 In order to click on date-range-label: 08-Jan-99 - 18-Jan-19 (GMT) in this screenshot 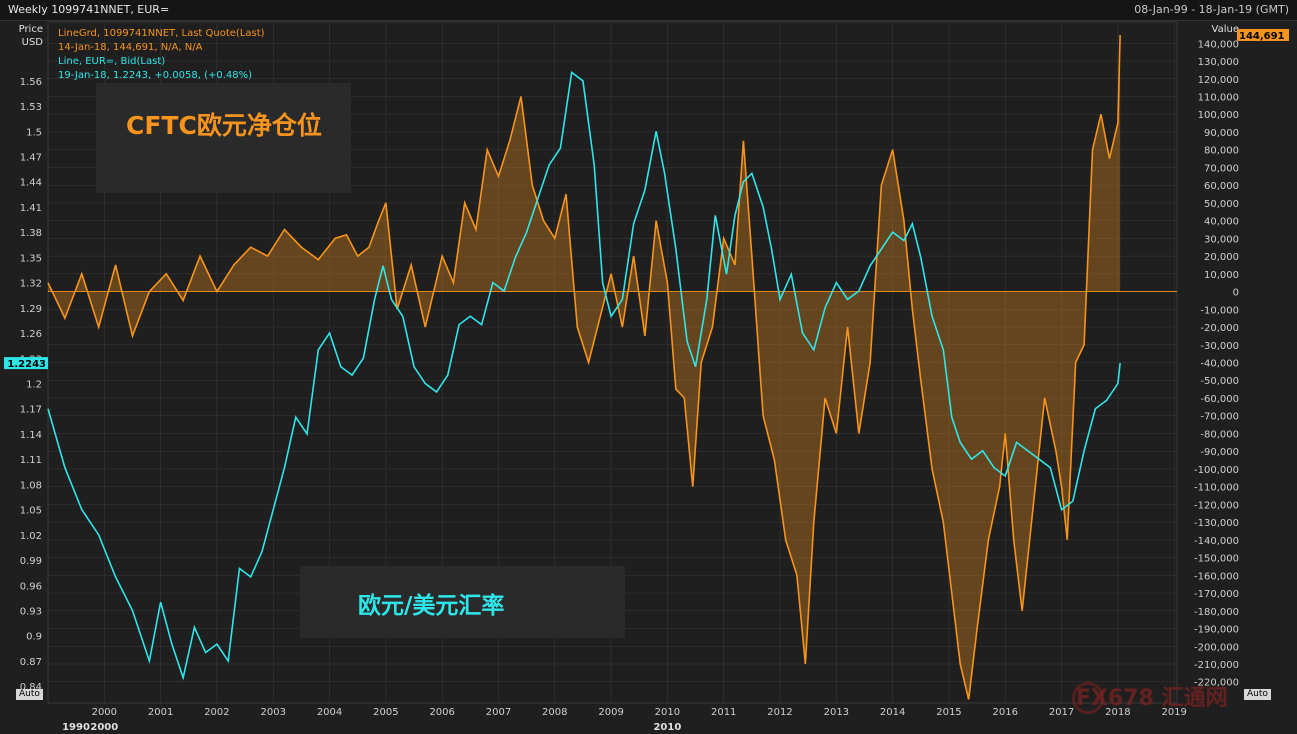, I will do `click(1211, 9)`.